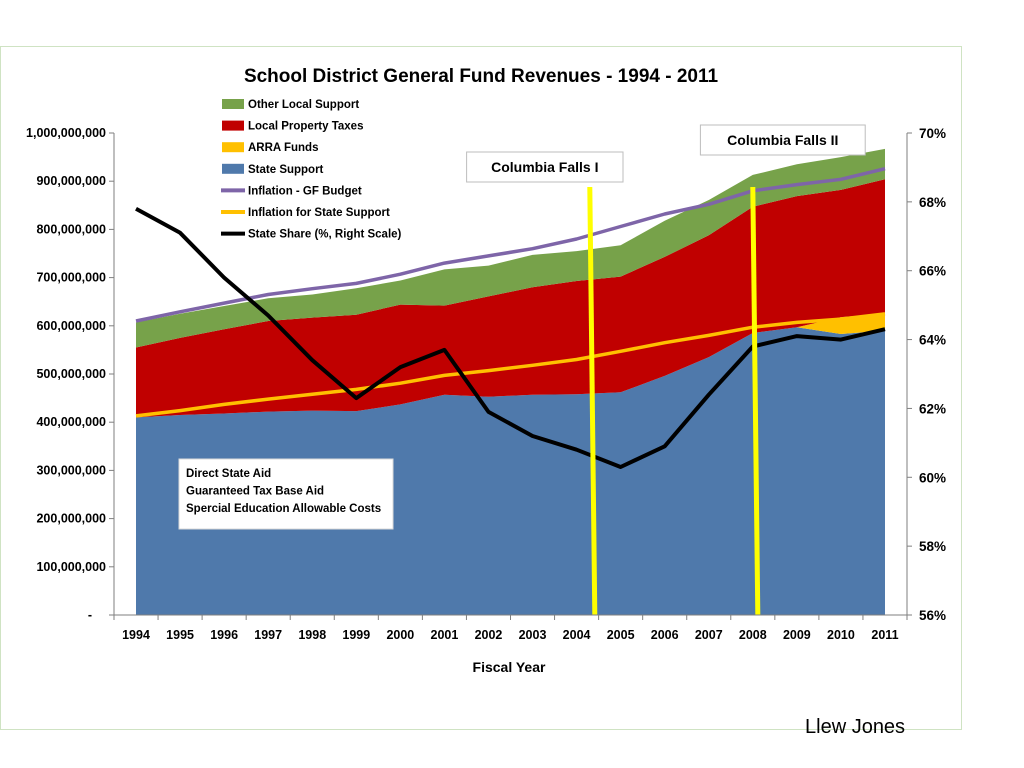 This screenshot has width=1024, height=768. Describe the element at coordinates (489, 635) in the screenshot. I see `x-tick-label: 2002` at that location.